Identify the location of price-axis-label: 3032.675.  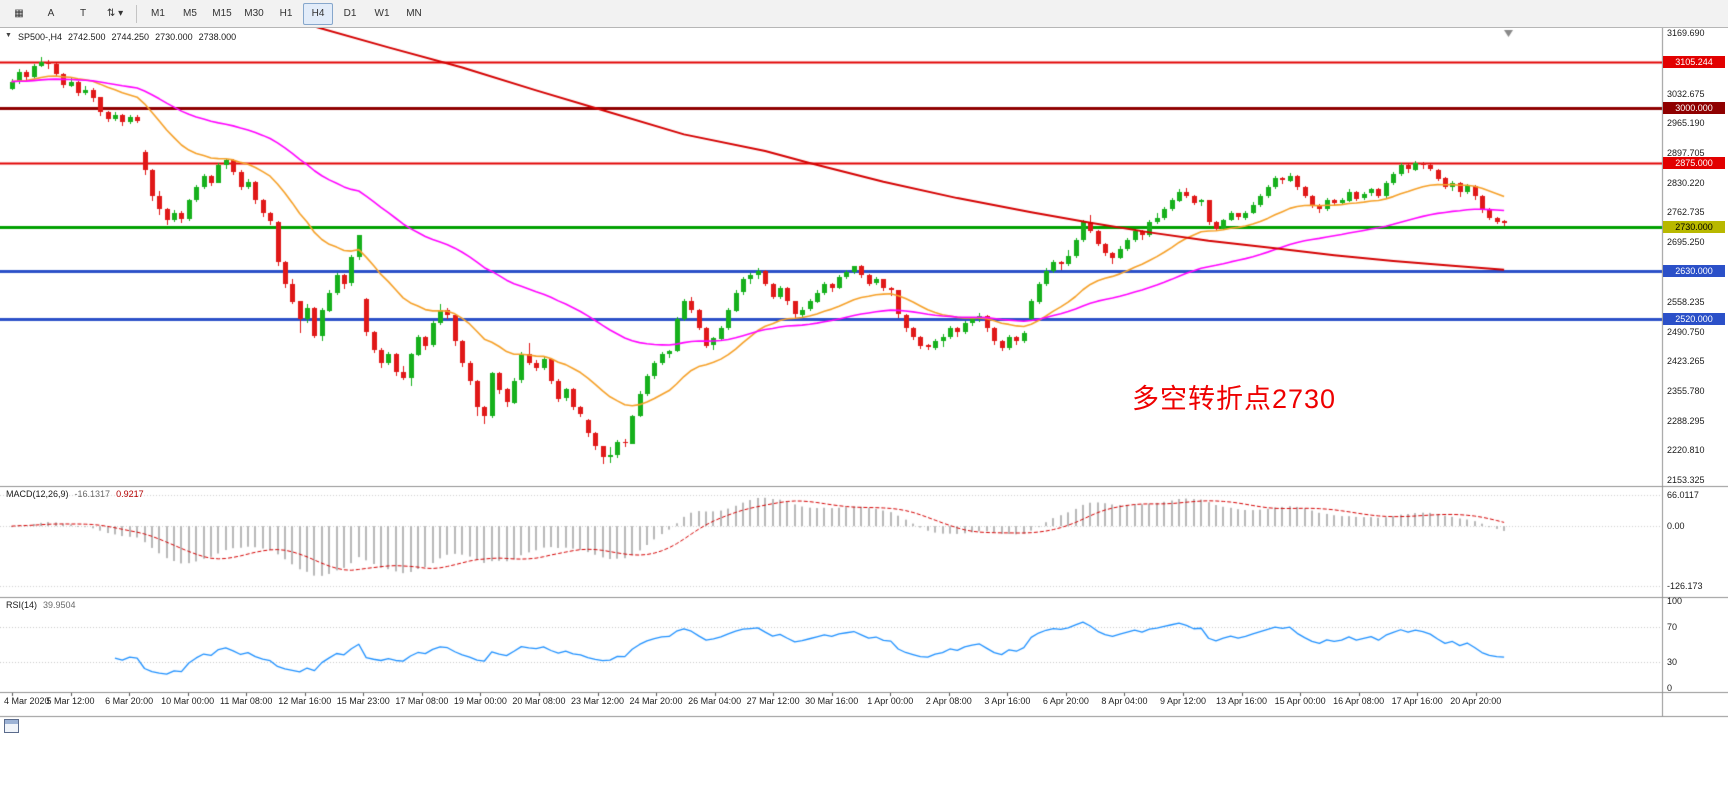
(1686, 93).